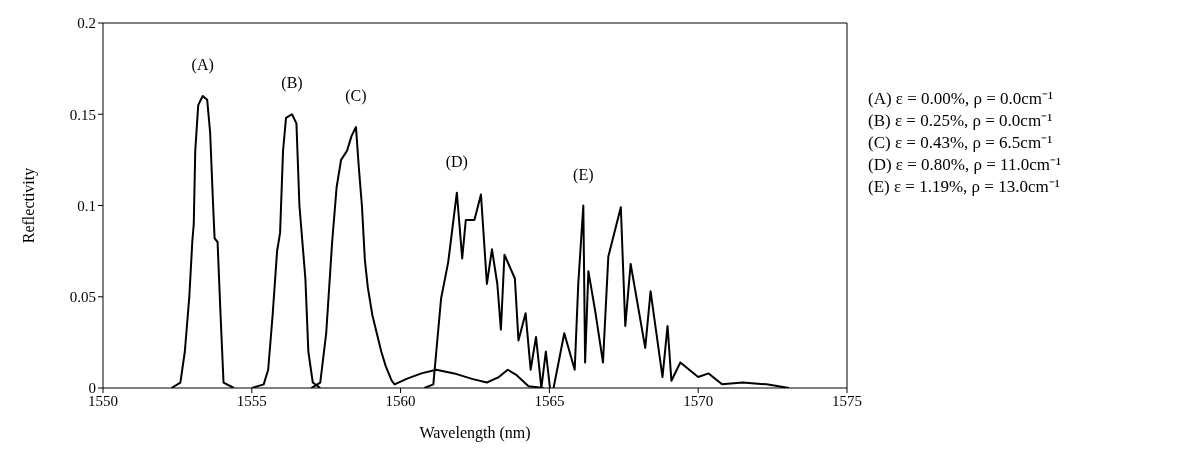  Describe the element at coordinates (82, 114) in the screenshot. I see `y-tick-label: 0.15` at that location.